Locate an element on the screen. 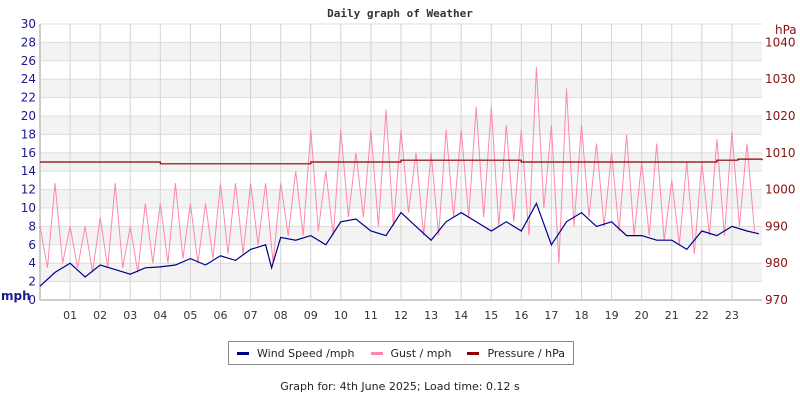 This screenshot has height=400, width=800. left-axis-label: mph is located at coordinates (16, 296).